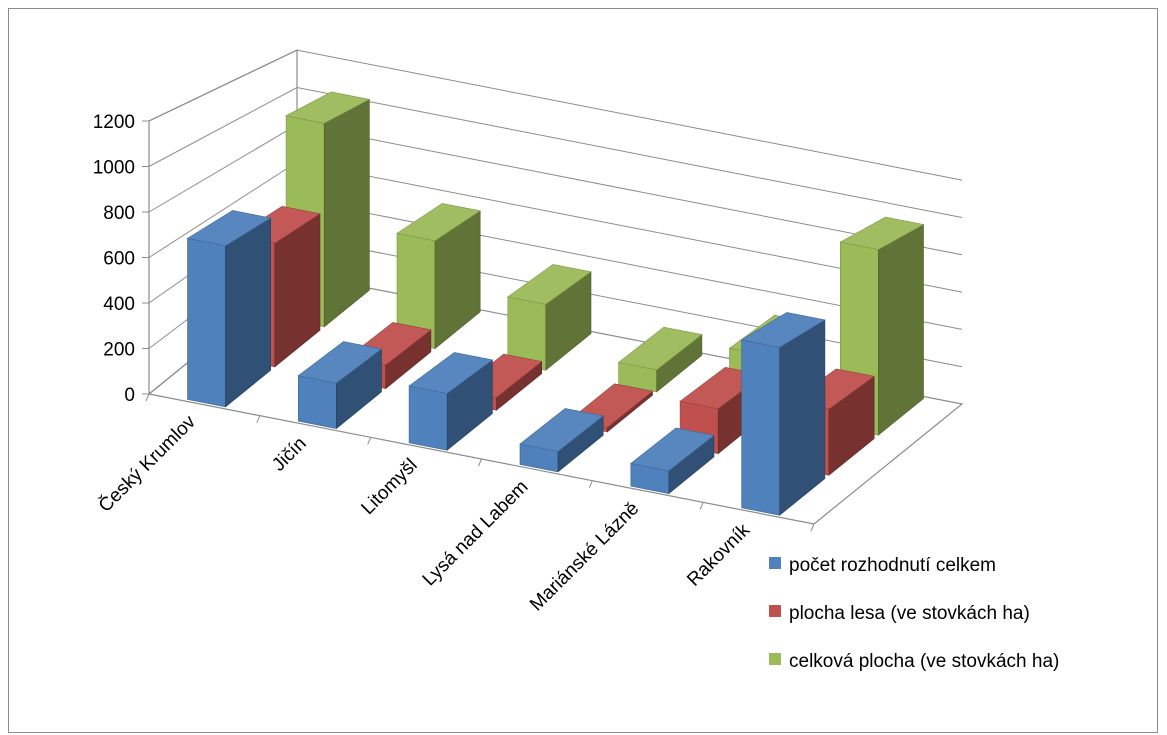 The height and width of the screenshot is (735, 1167). I want to click on y-tick-label: 1200, so click(114, 122).